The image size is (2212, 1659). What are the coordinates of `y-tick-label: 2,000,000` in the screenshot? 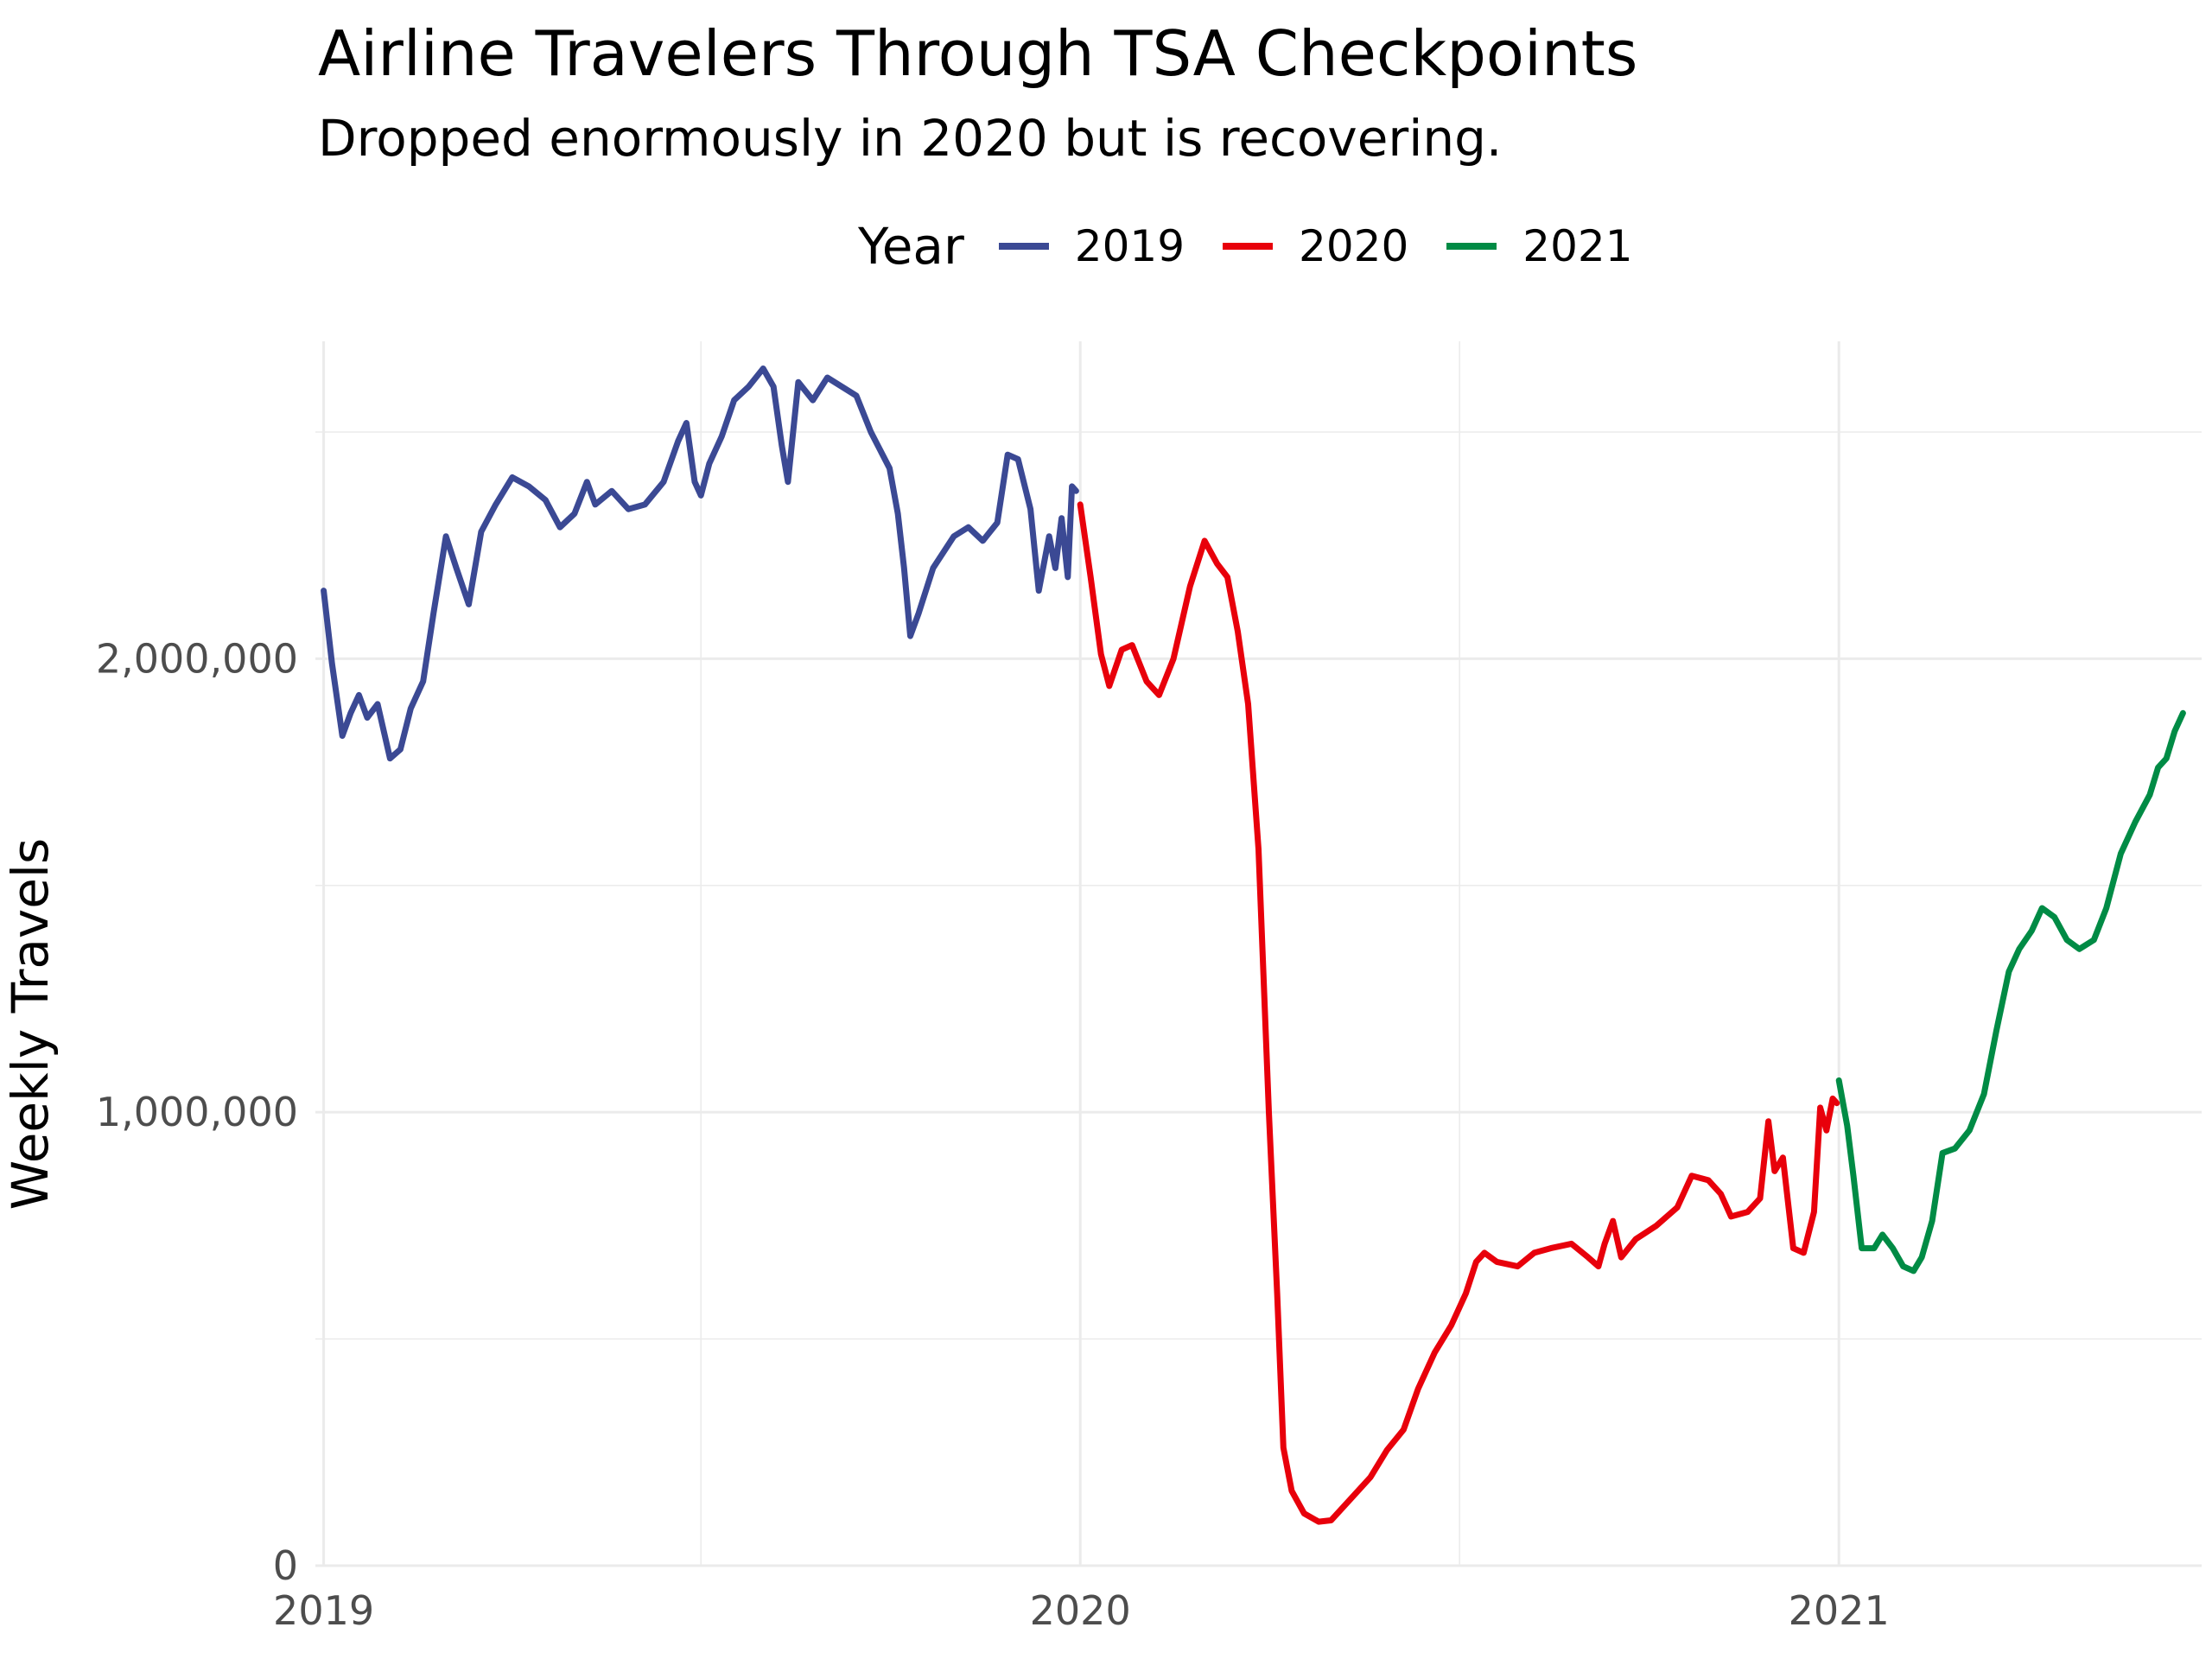 It's located at (197, 658).